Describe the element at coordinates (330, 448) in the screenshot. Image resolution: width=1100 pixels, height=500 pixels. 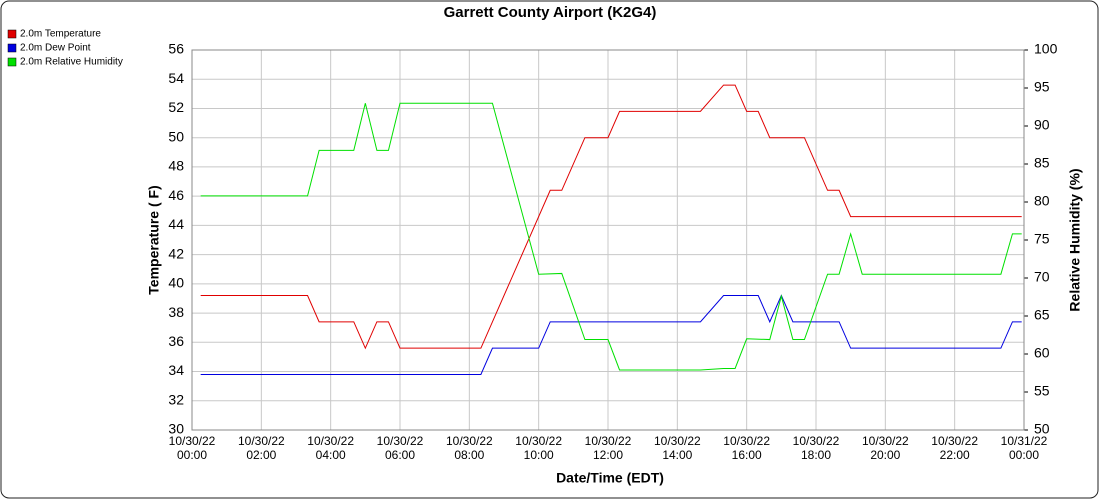
I see `x-tick-label: 10/30/22 04:00` at that location.